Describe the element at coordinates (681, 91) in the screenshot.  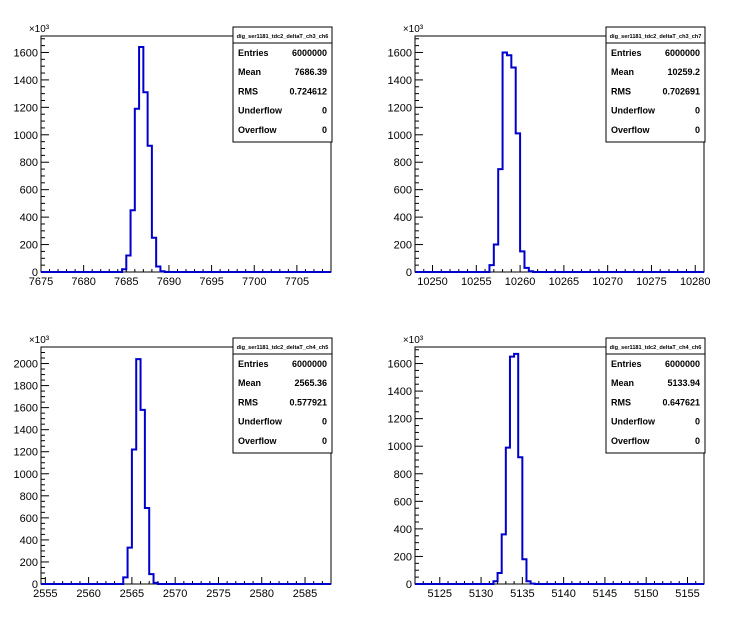
I see `stats-value-rms: 0.702691` at that location.